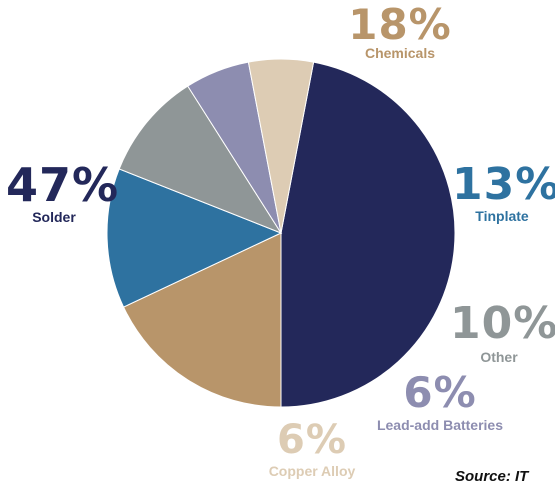  What do you see at coordinates (312, 440) in the screenshot?
I see `copper-alloy-percent: 6%` at bounding box center [312, 440].